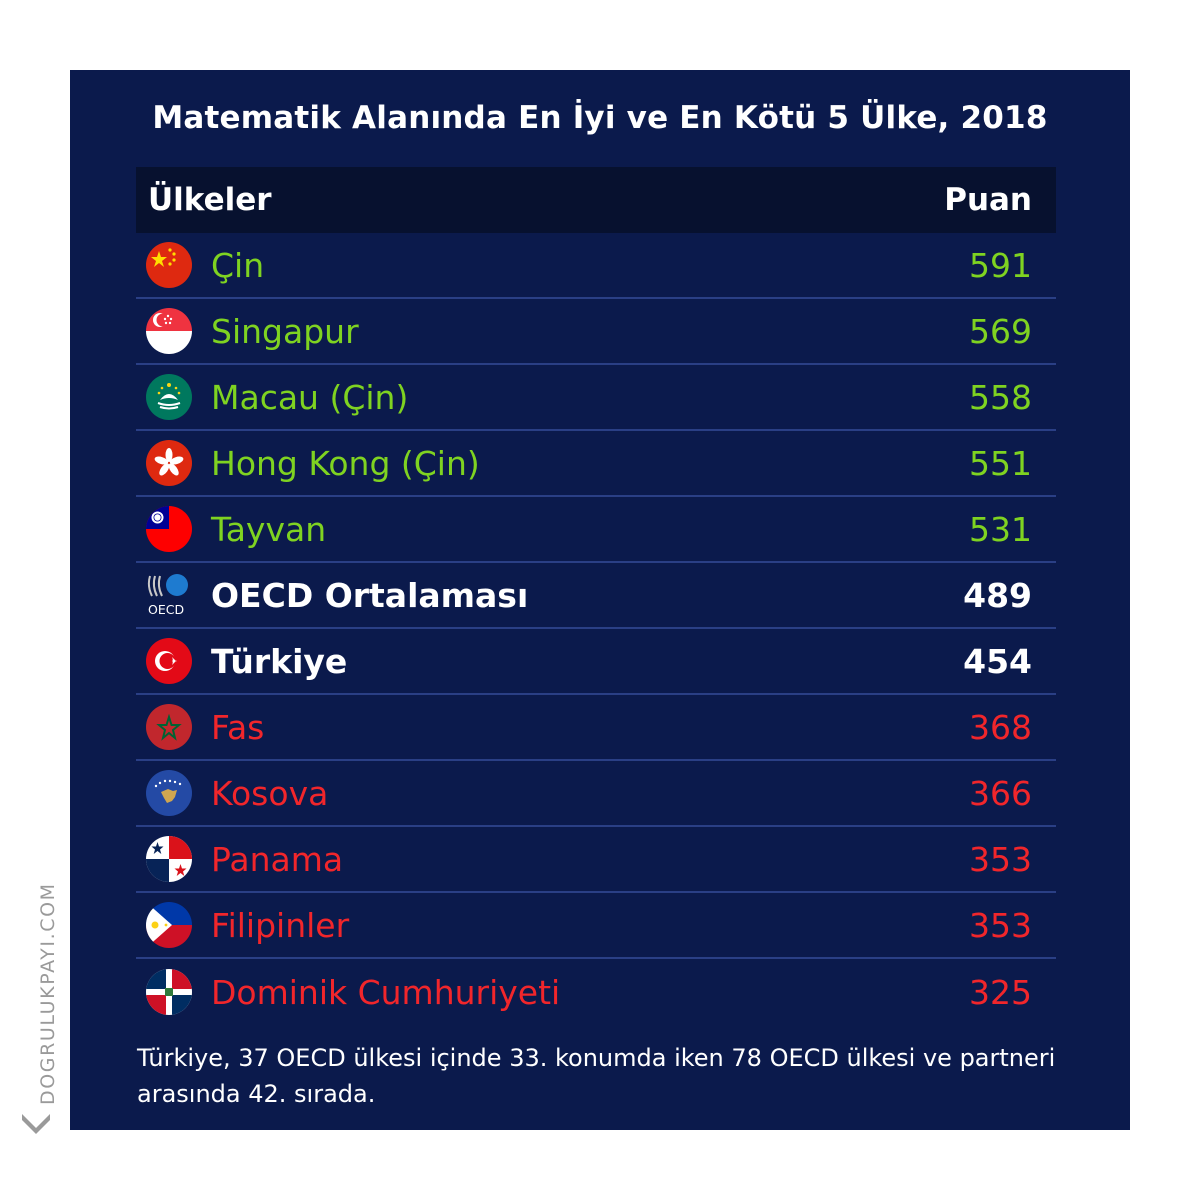 This screenshot has height=1200, width=1200. I want to click on score-value: 558, so click(1000, 397).